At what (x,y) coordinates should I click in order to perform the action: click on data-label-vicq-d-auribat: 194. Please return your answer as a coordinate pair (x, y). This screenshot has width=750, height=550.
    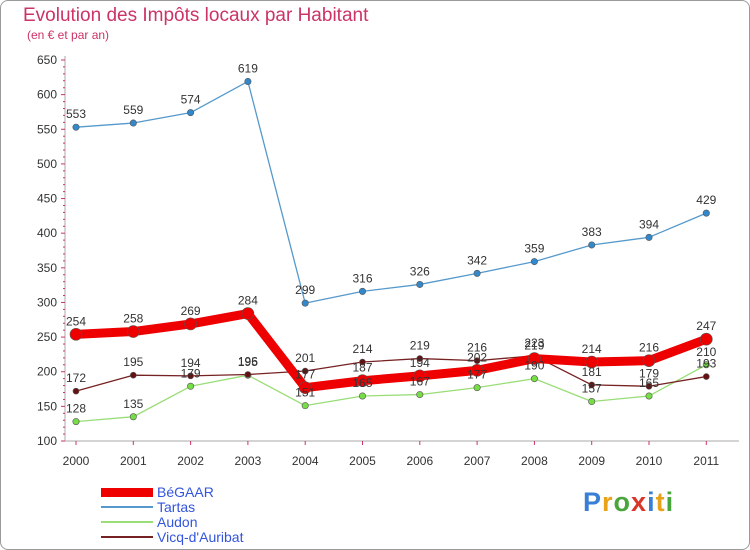
    Looking at the image, I should click on (191, 363).